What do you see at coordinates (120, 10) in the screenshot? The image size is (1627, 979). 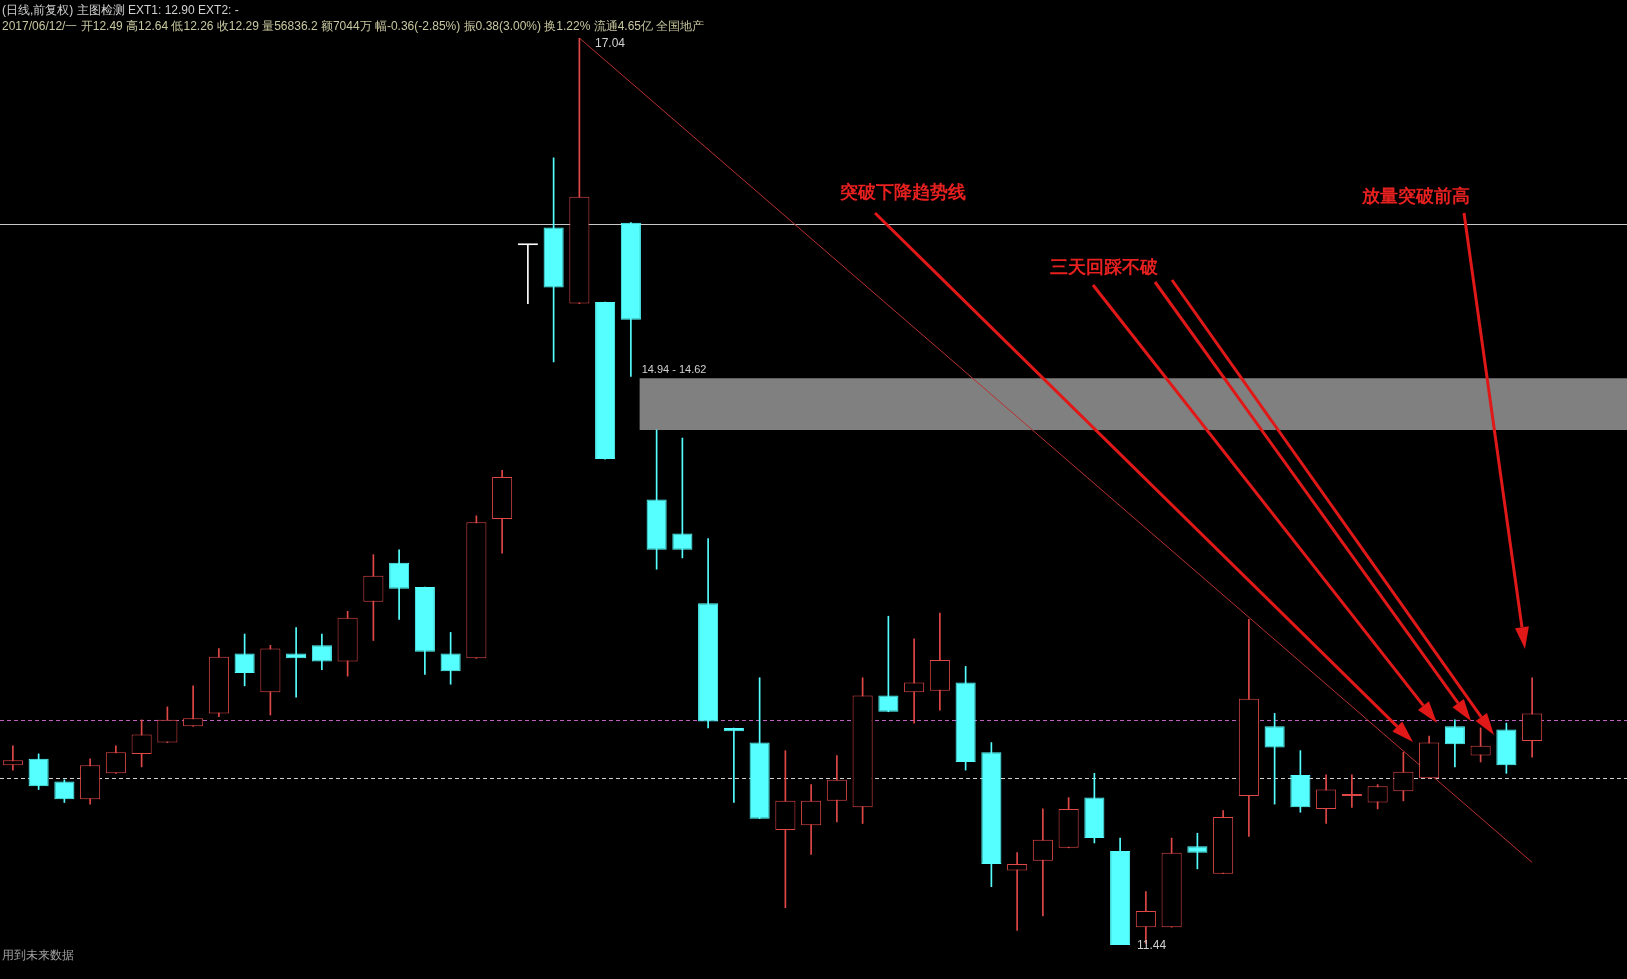 I see `chart-title: (日线,前复权) 主图检测 EXT1: 12.90 EXT2: -` at bounding box center [120, 10].